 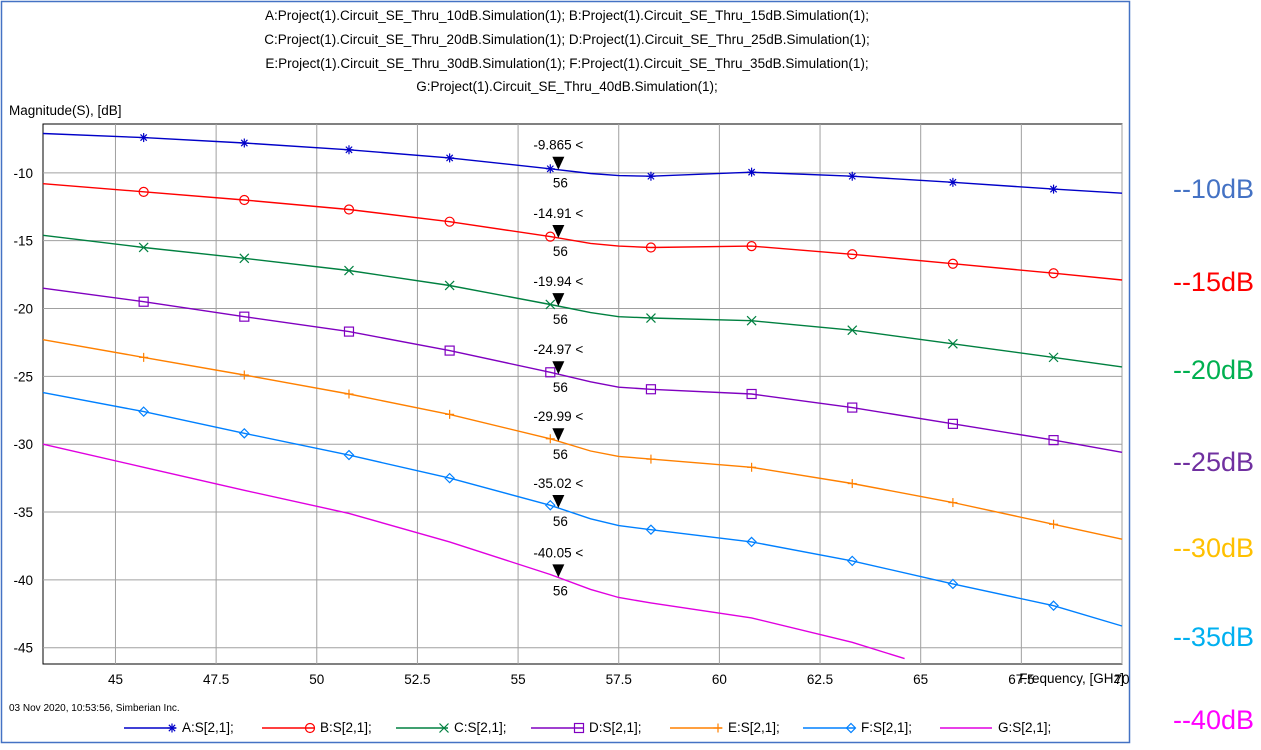 What do you see at coordinates (857, 727) in the screenshot?
I see `legend-entry: F:S[2,1];` at bounding box center [857, 727].